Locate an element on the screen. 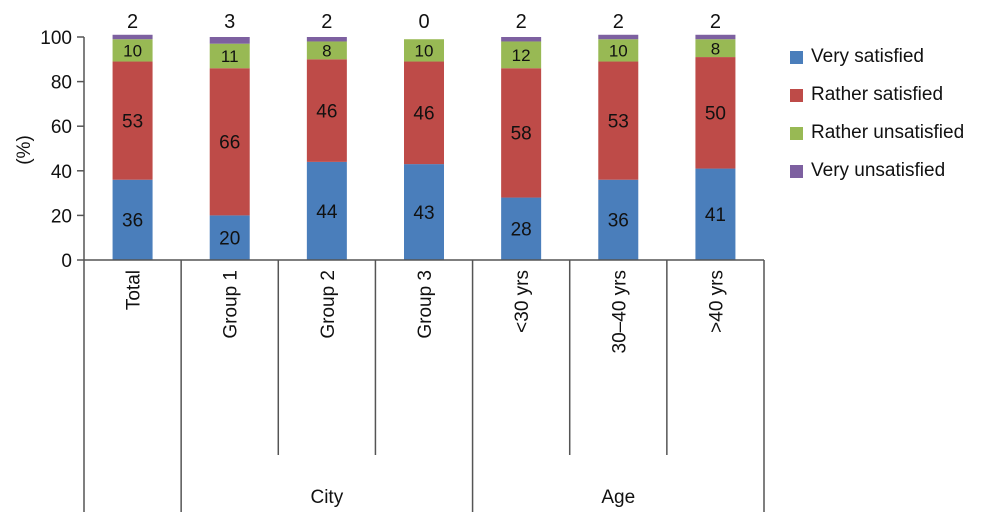  data-label-top: 3 is located at coordinates (229, 22).